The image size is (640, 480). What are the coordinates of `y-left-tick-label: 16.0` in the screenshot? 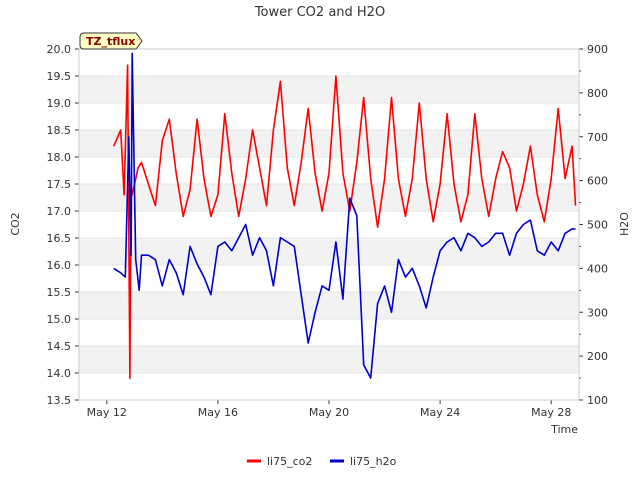 It's located at (59, 265).